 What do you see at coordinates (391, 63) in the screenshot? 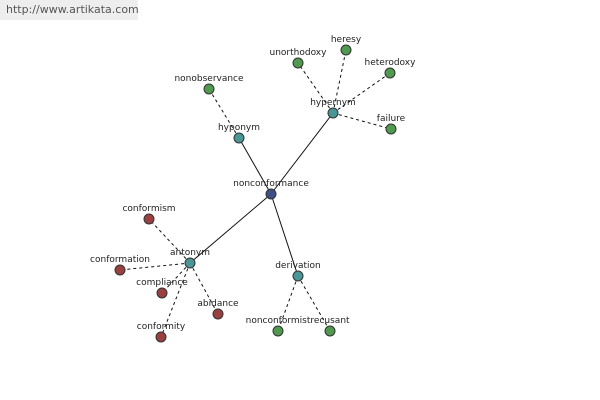
I see `node-label: heterodoxy` at bounding box center [391, 63].